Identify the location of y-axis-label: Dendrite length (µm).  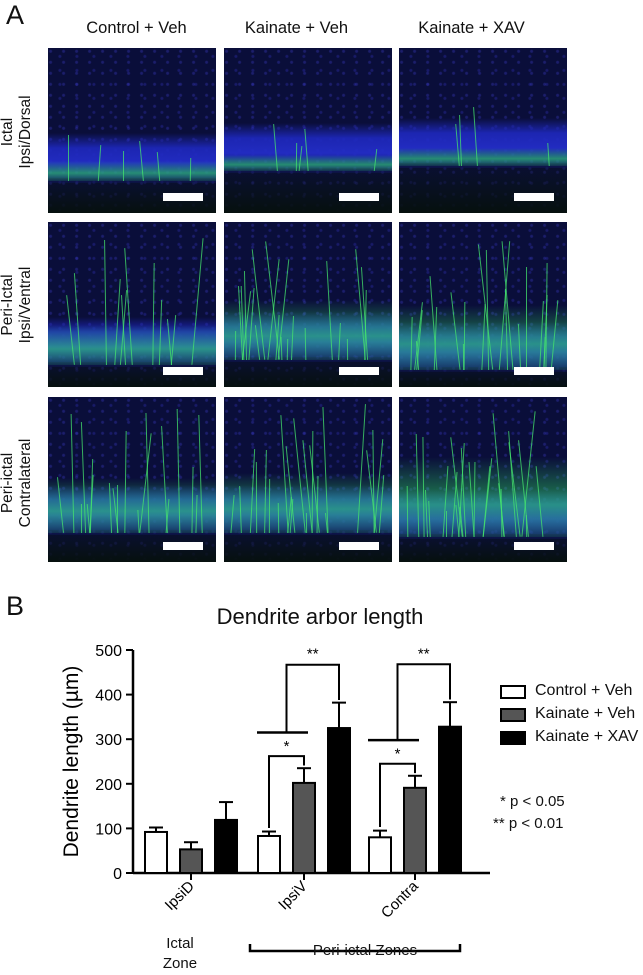
(71, 762).